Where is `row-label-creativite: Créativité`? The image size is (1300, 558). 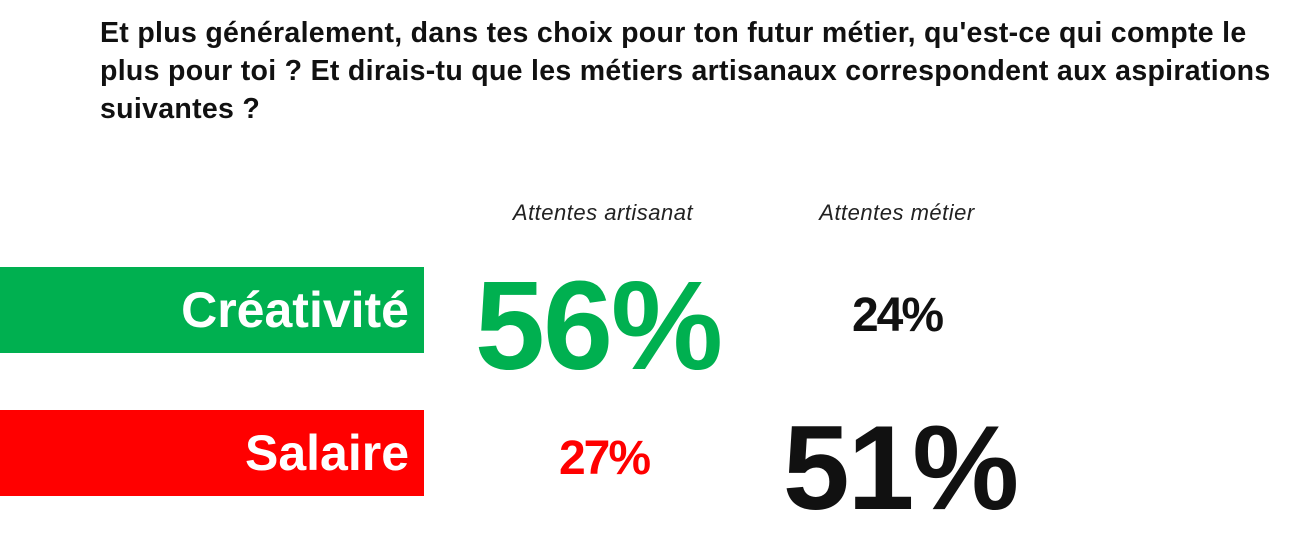
row-label-creativite: Créativité is located at coordinates (212, 310).